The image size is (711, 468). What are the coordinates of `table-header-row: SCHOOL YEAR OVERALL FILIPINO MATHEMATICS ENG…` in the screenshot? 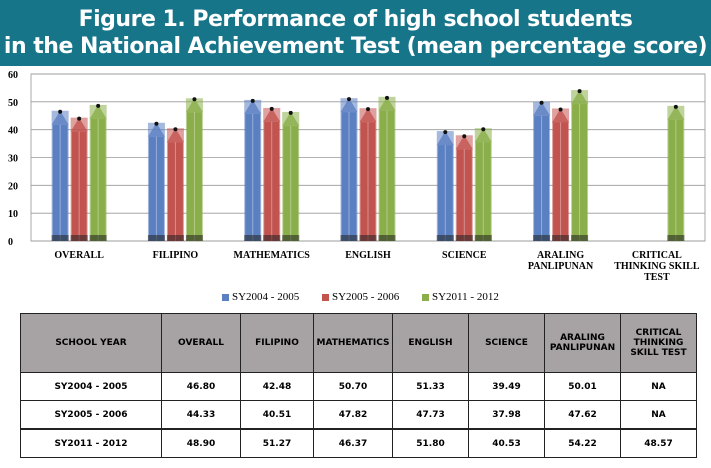 It's located at (358, 343).